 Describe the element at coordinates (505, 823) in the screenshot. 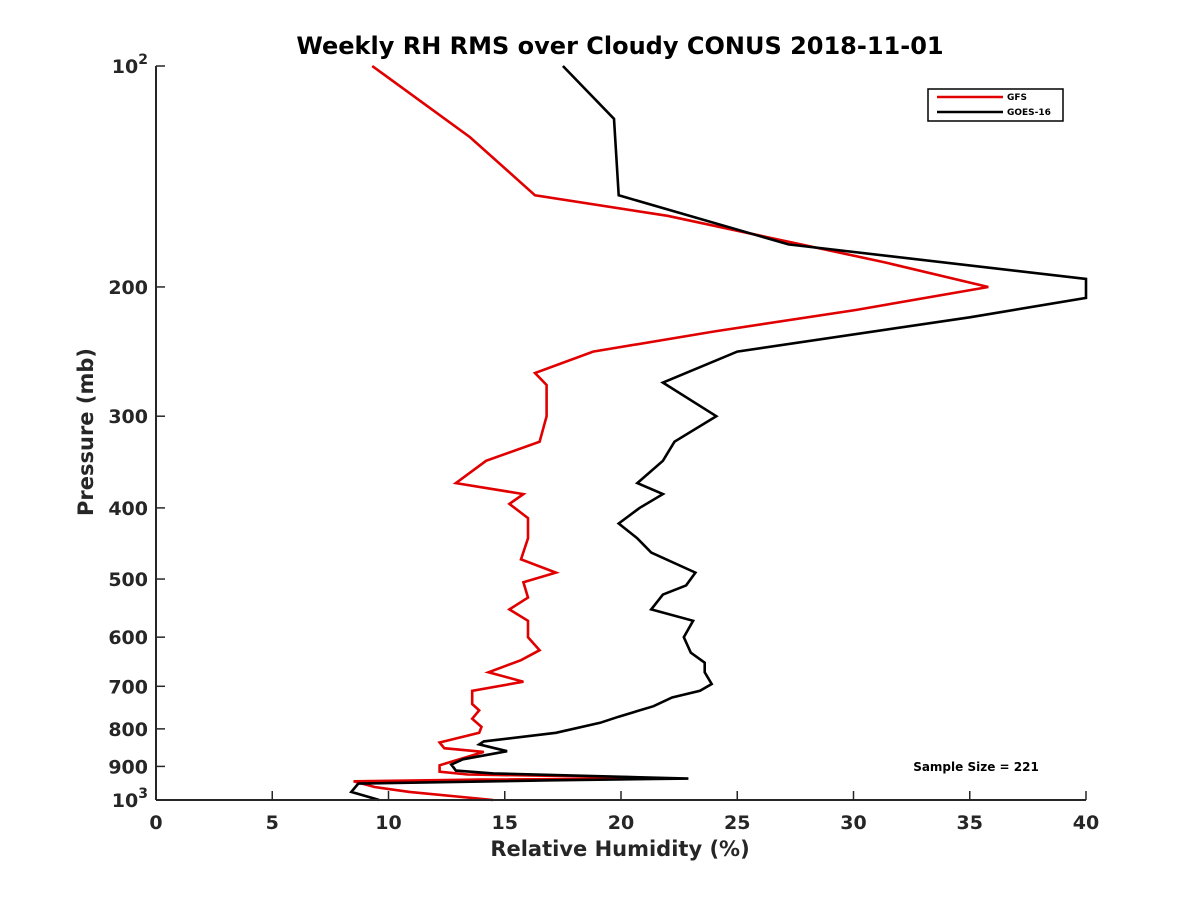

I see `x-tick-label: 15` at that location.